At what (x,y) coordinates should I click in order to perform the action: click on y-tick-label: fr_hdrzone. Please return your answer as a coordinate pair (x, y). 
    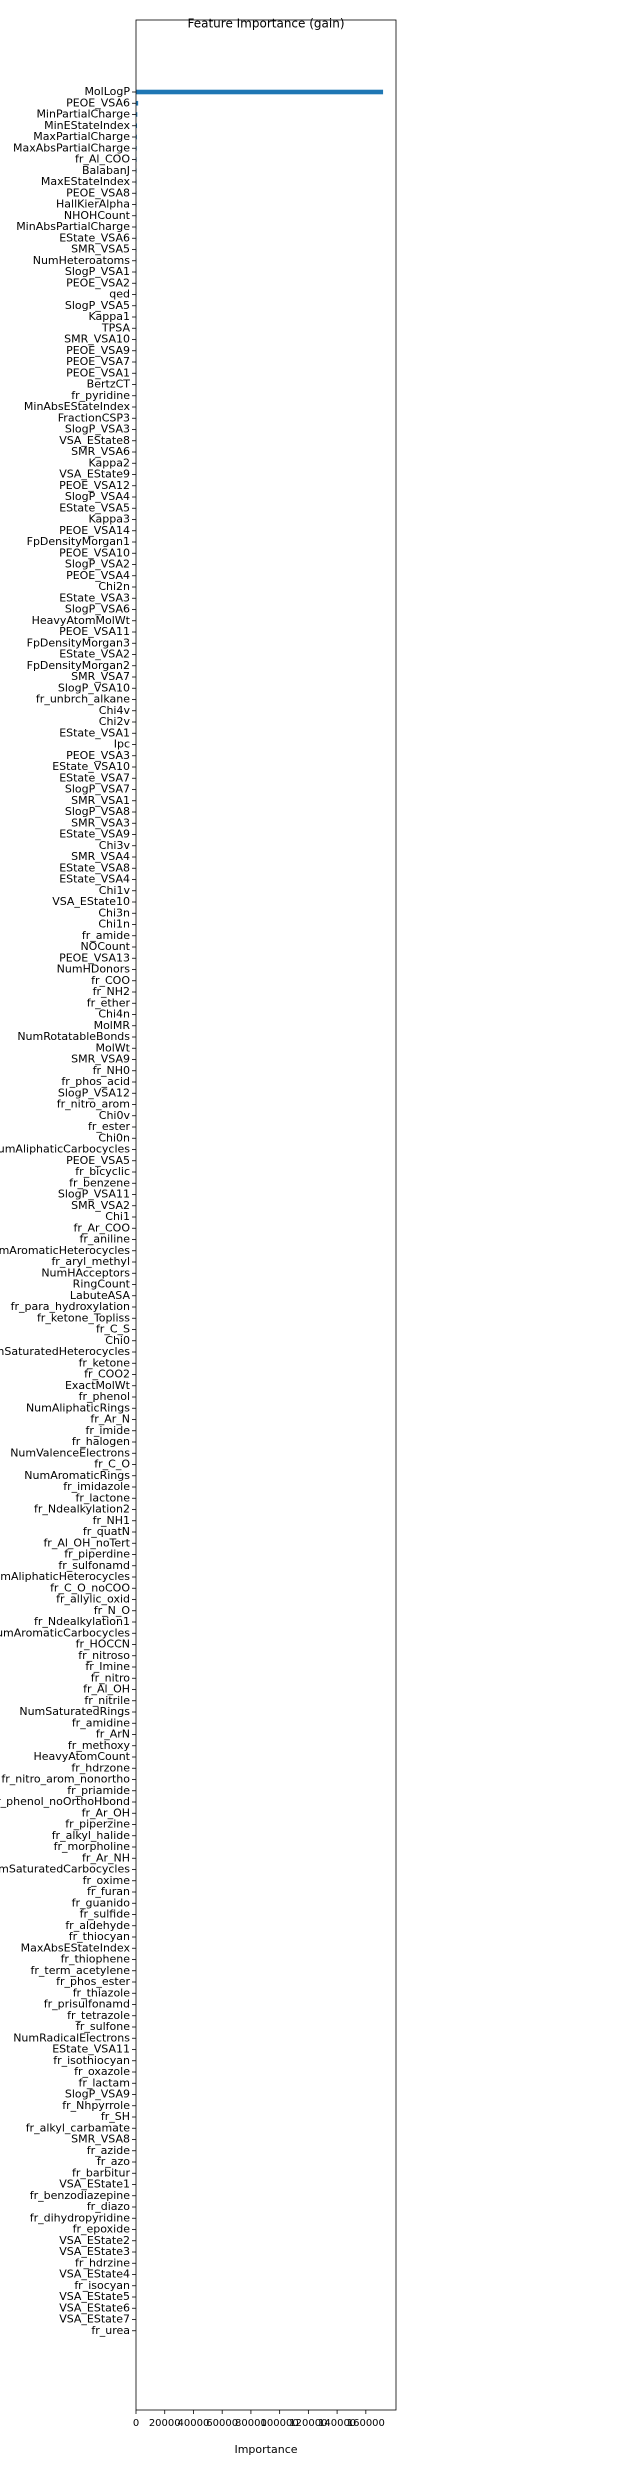
    Looking at the image, I should click on (100, 1767).